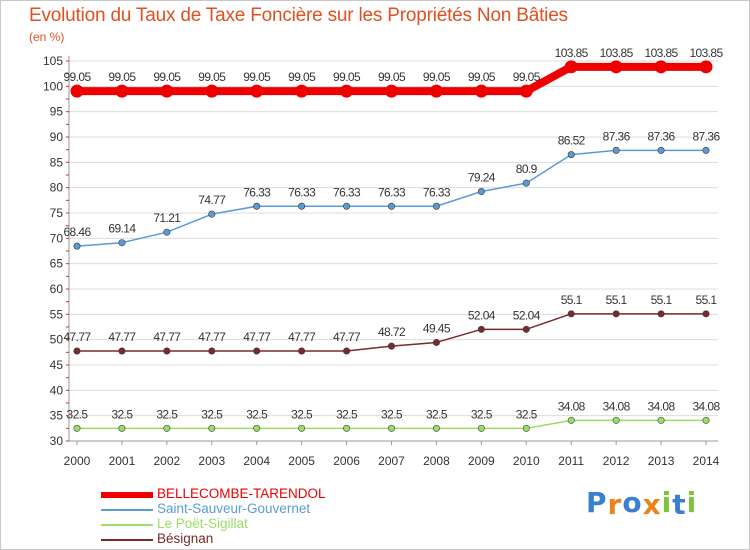 The image size is (750, 550). I want to click on y-tick-label: 30, so click(57, 441).